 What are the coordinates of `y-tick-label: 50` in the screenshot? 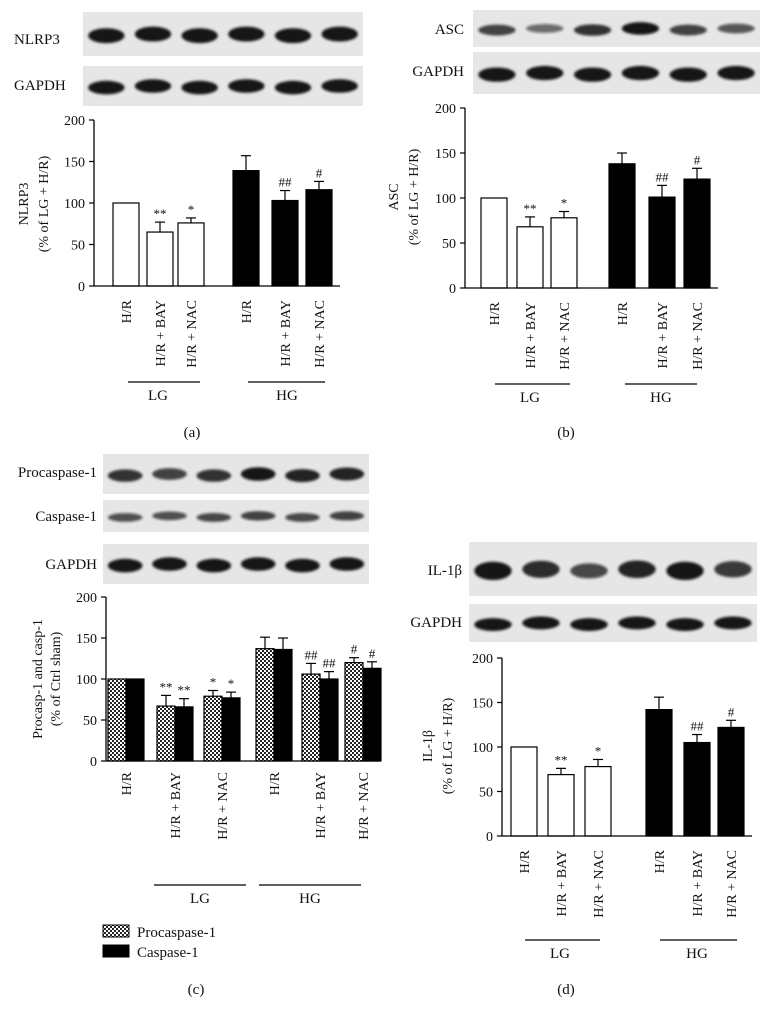 It's located at (90, 721).